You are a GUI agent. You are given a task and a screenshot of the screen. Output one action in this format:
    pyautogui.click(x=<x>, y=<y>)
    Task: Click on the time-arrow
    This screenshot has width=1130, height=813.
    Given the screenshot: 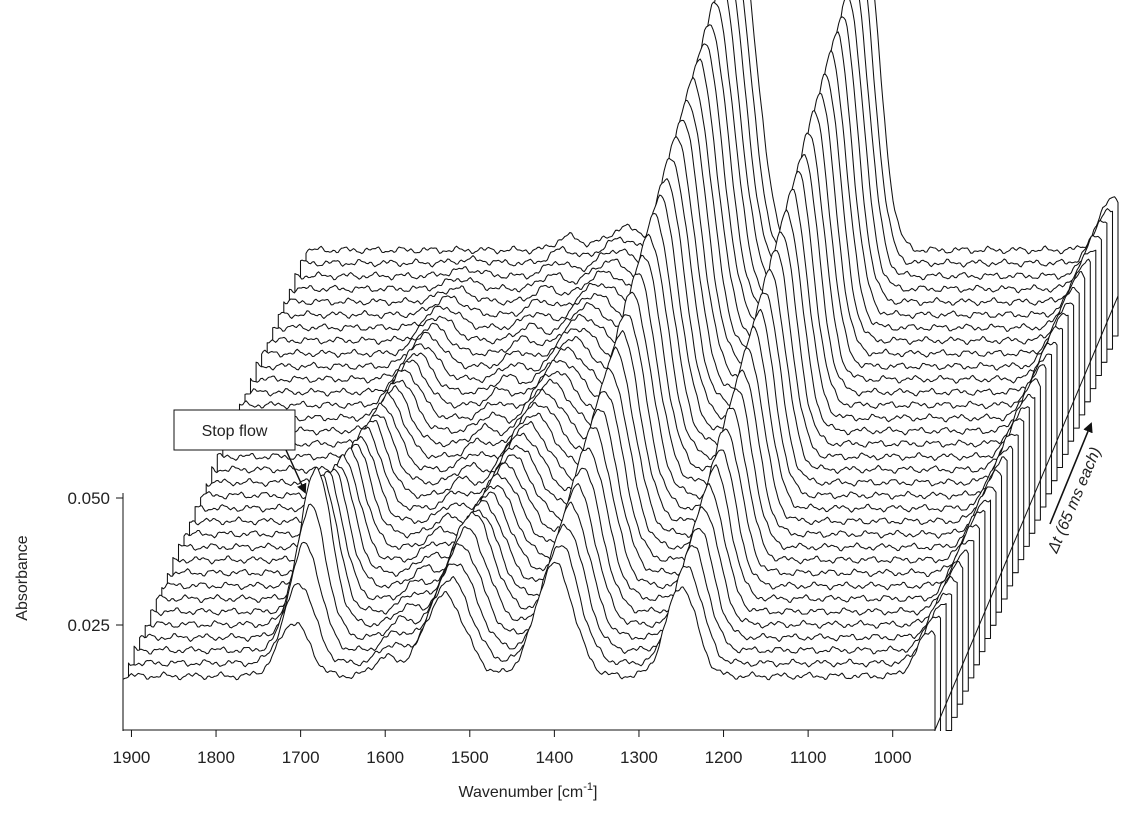 What is the action you would take?
    pyautogui.click(x=1071, y=473)
    